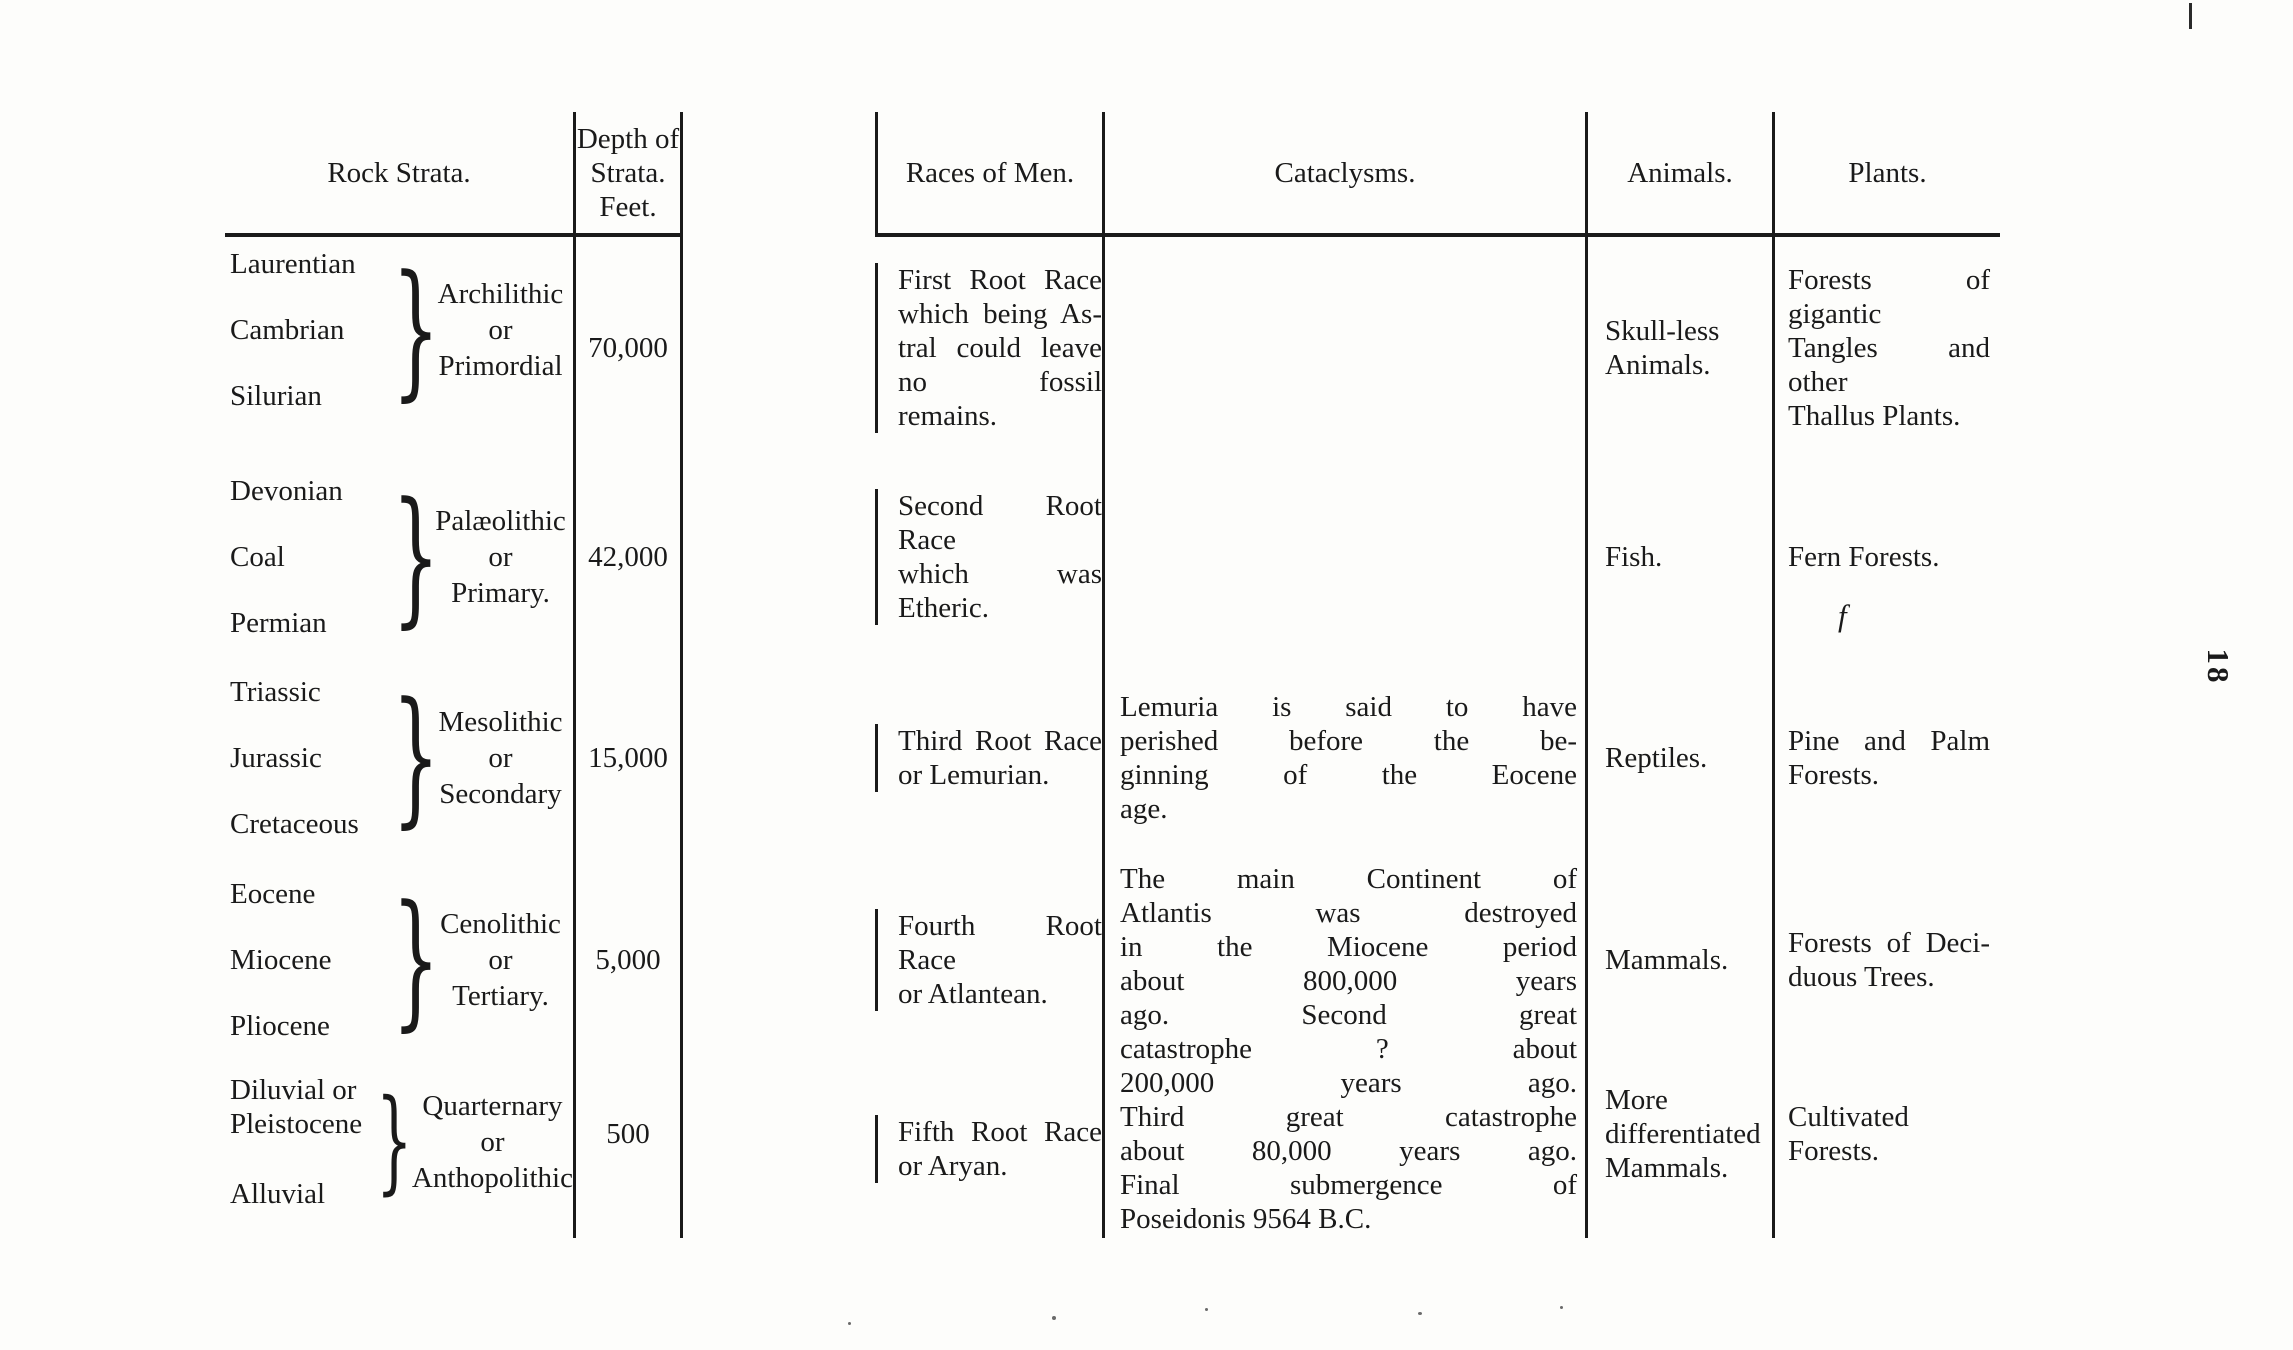 This screenshot has width=2293, height=1350. Describe the element at coordinates (287, 330) in the screenshot. I see `strata-period: Cambrian` at that location.